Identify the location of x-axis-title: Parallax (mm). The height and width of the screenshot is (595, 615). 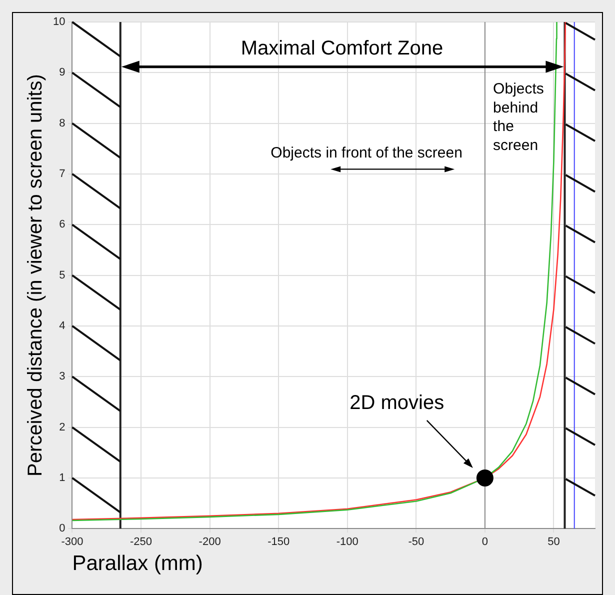
(137, 564).